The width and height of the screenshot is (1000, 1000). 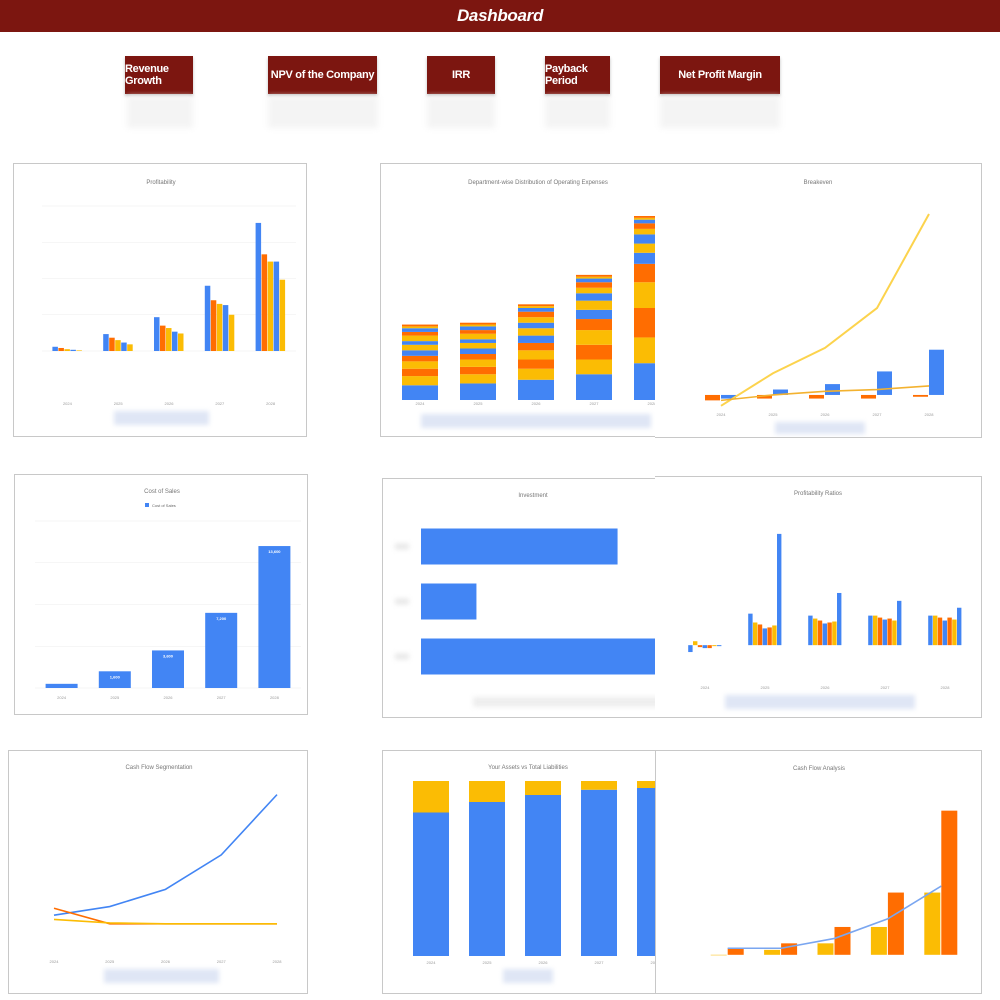 I want to click on legend-label: Cost of Sales, so click(x=164, y=505).